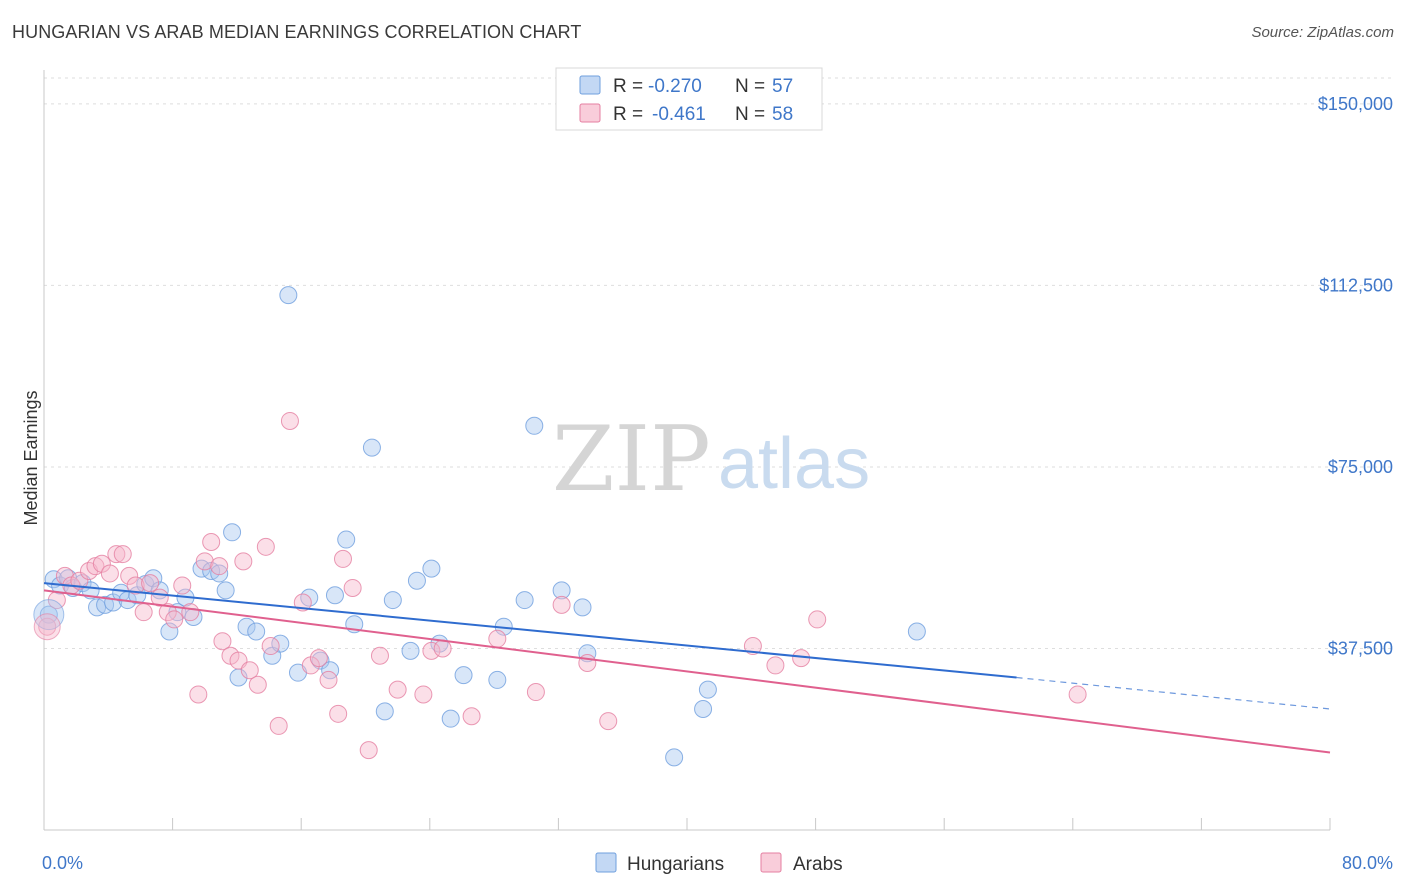 The width and height of the screenshot is (1406, 892). I want to click on x-tick-label: 80.0%, so click(1367, 863).